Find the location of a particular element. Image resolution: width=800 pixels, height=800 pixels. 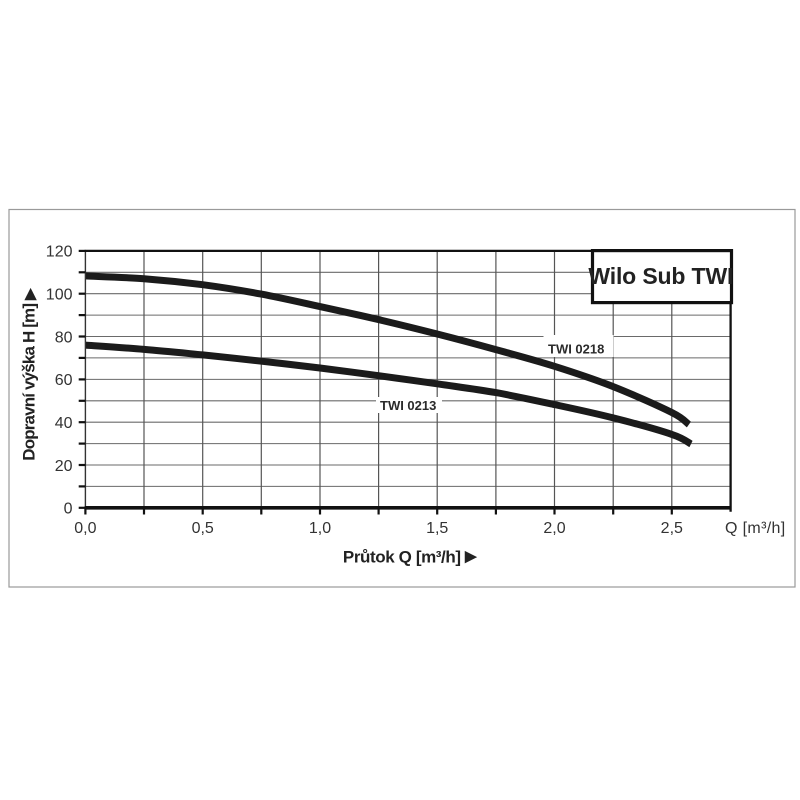

svg-text: 0 is located at coordinates (68, 509).